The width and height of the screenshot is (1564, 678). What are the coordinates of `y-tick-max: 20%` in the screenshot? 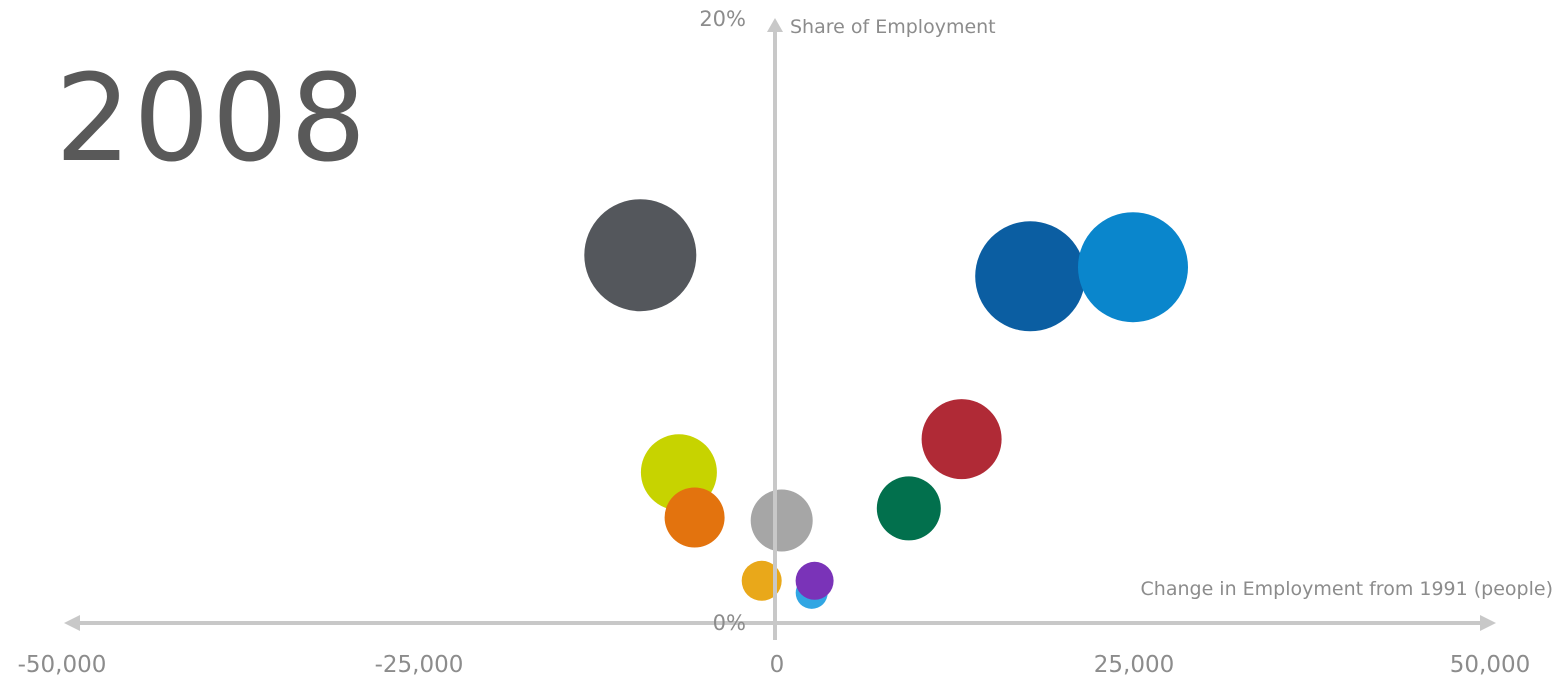 It's located at (722, 19).